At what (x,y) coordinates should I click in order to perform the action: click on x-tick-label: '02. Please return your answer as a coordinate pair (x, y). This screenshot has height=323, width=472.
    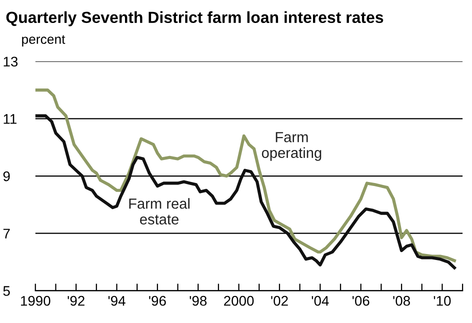
    Looking at the image, I should click on (279, 301).